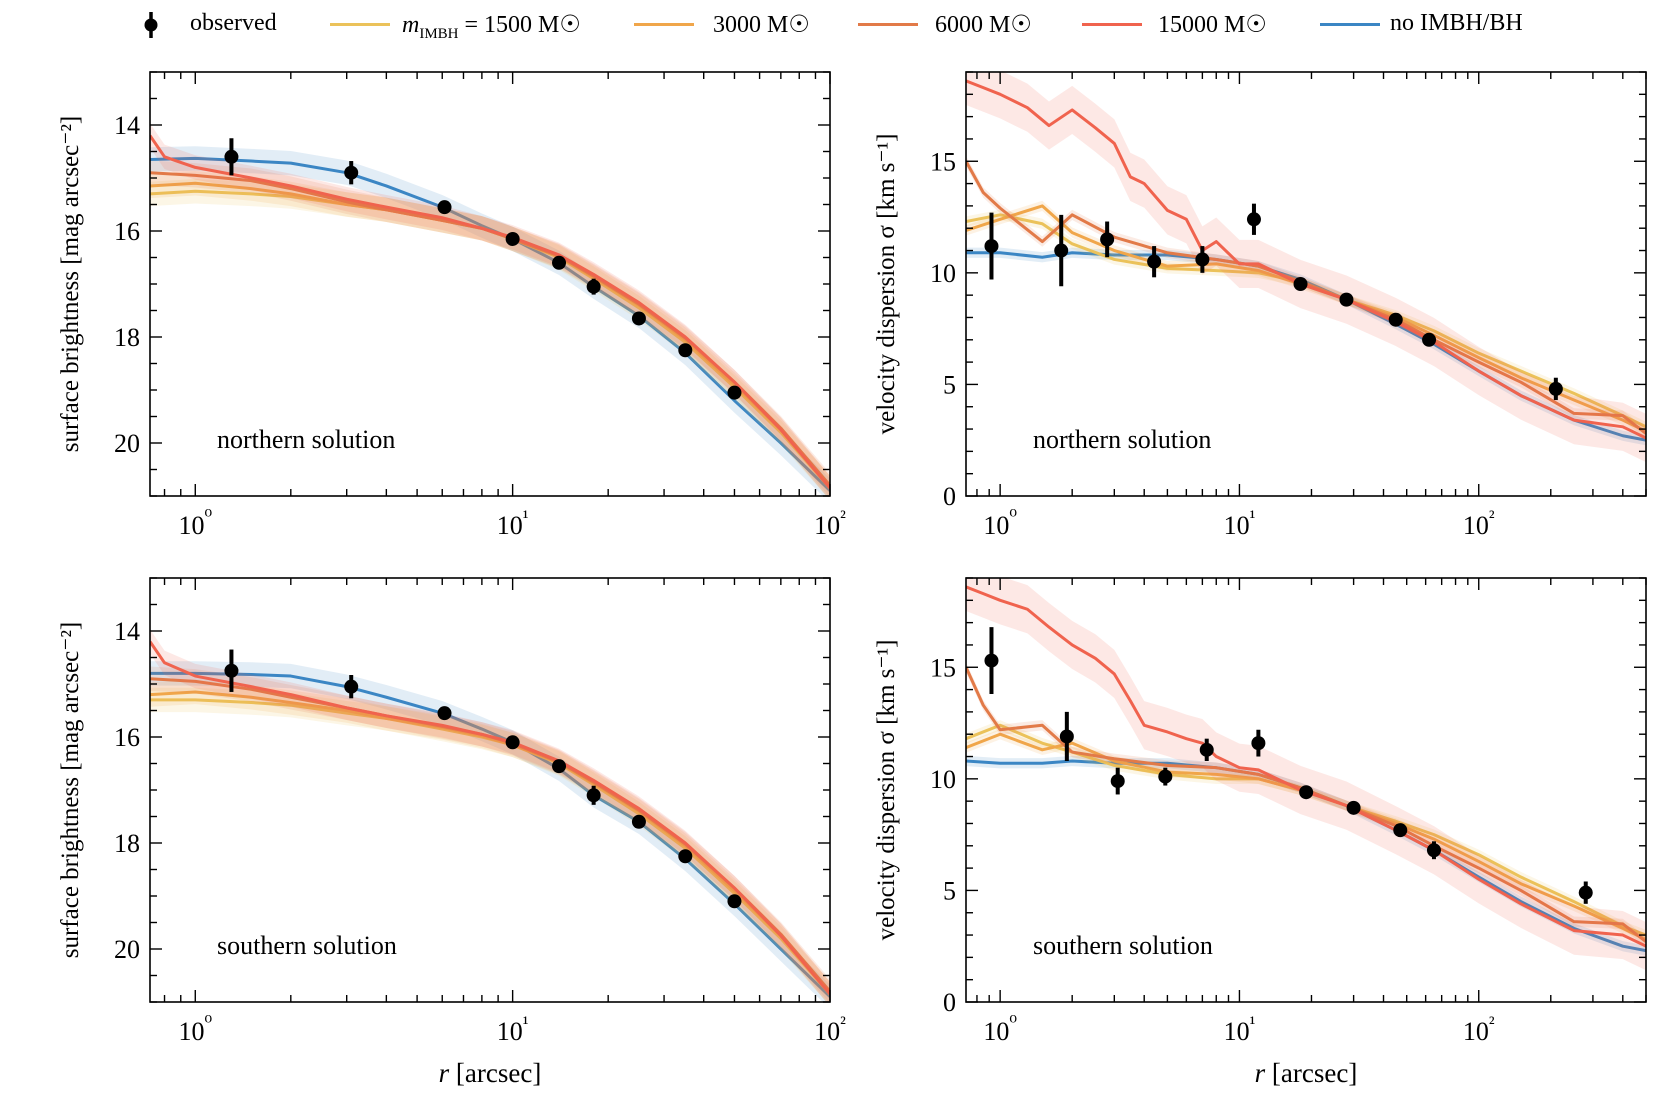 Image resolution: width=1661 pixels, height=1109 pixels. I want to click on legend-observed-marker, so click(151, 25).